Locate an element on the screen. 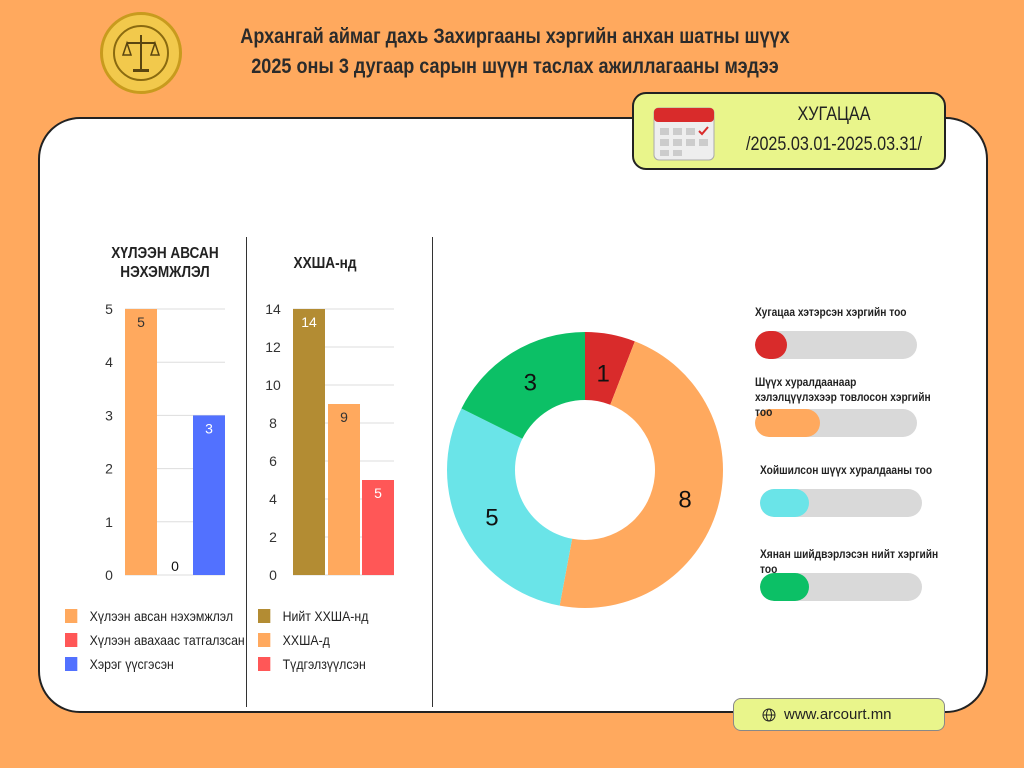 This screenshot has height=768, width=1024. scales-of-justice-icon is located at coordinates (141, 53).